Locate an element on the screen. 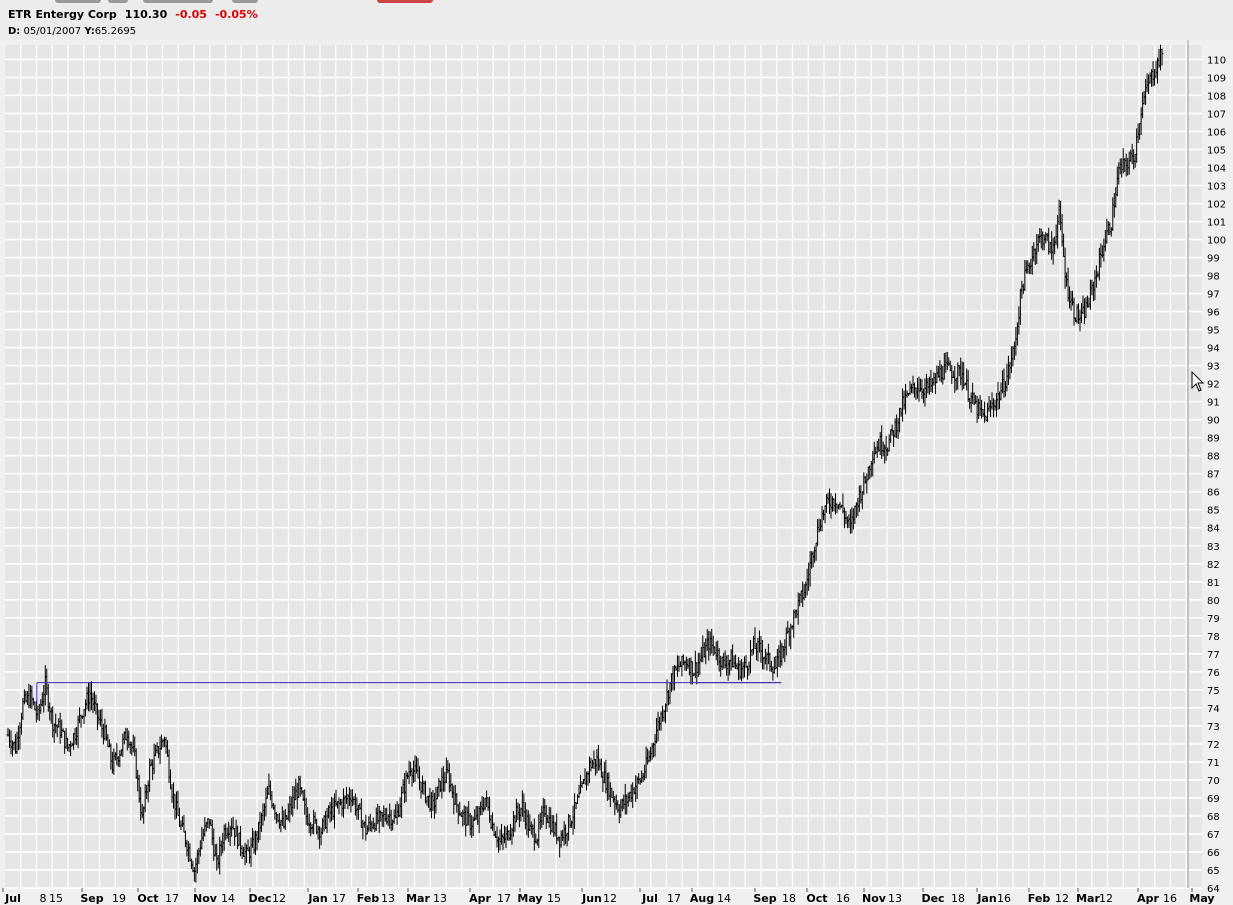 This screenshot has height=905, width=1233. y-tick-label: 81 is located at coordinates (1213, 583).